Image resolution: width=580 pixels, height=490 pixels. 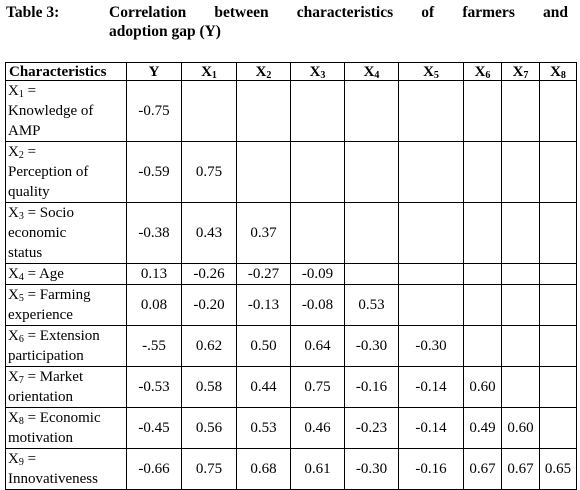 I want to click on table-cell: 0.08, so click(x=154, y=305).